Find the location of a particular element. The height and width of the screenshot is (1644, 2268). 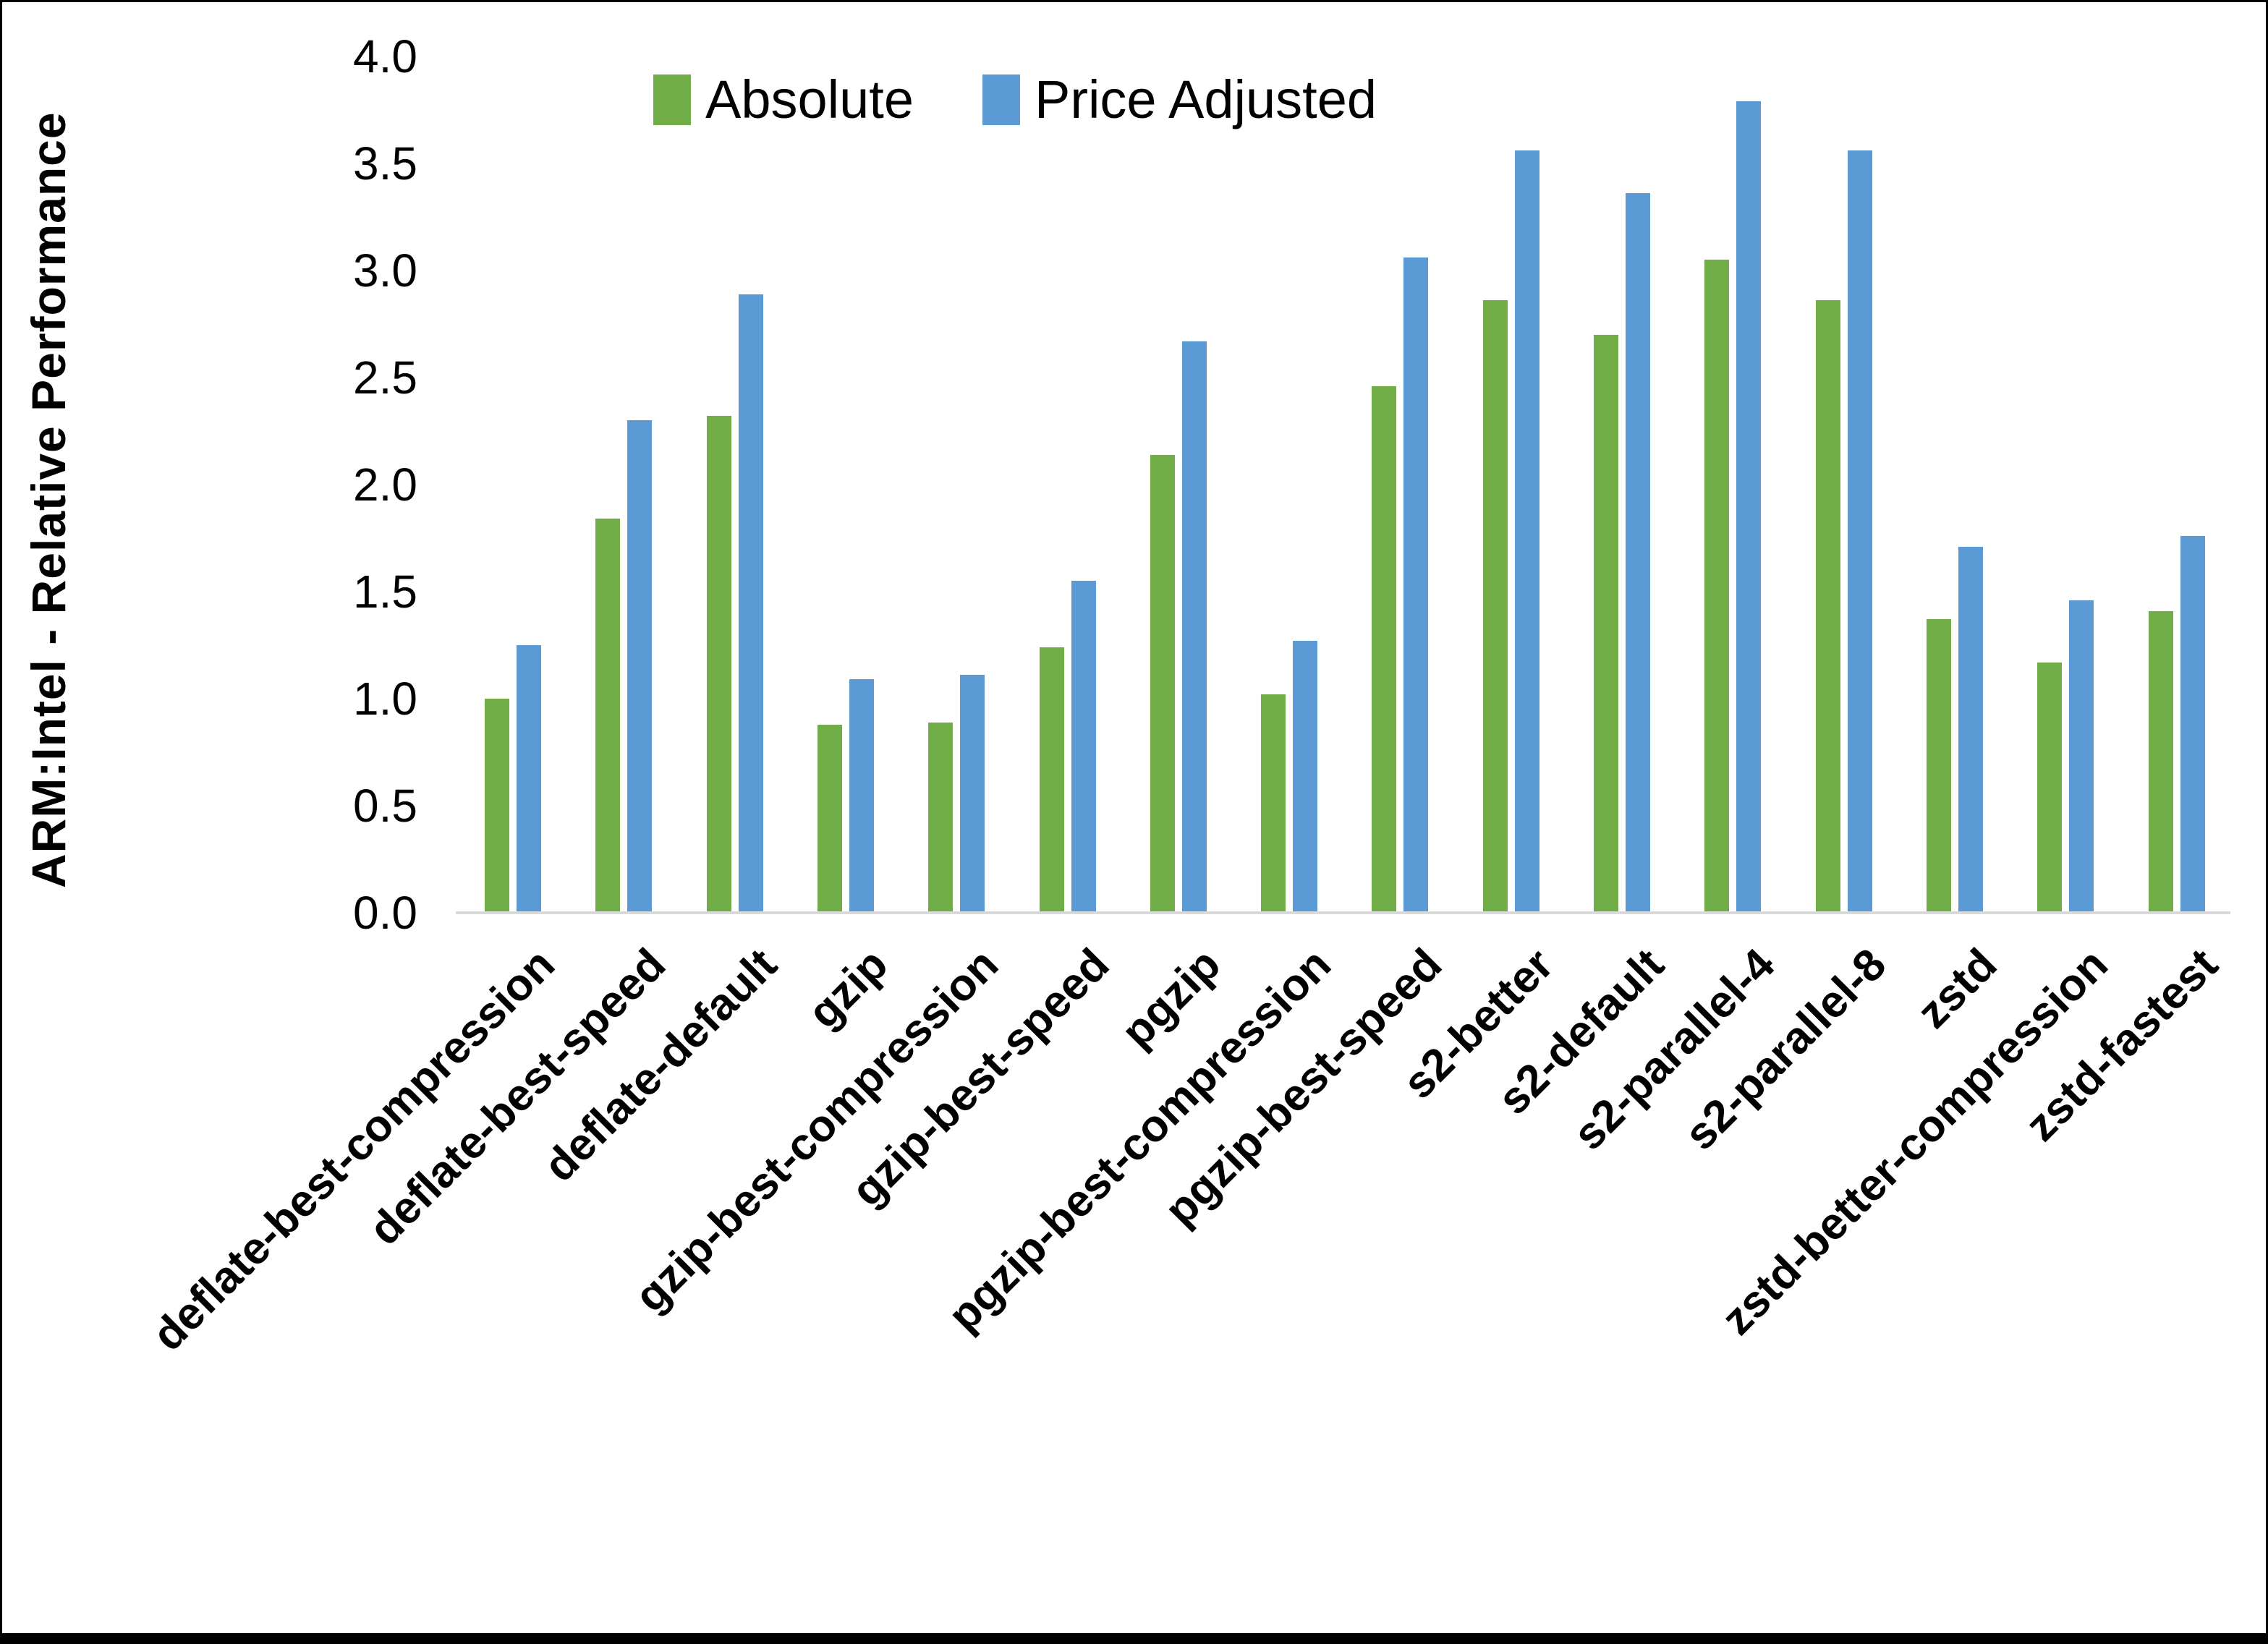

y-tick-label: 3.5 is located at coordinates (385, 163).